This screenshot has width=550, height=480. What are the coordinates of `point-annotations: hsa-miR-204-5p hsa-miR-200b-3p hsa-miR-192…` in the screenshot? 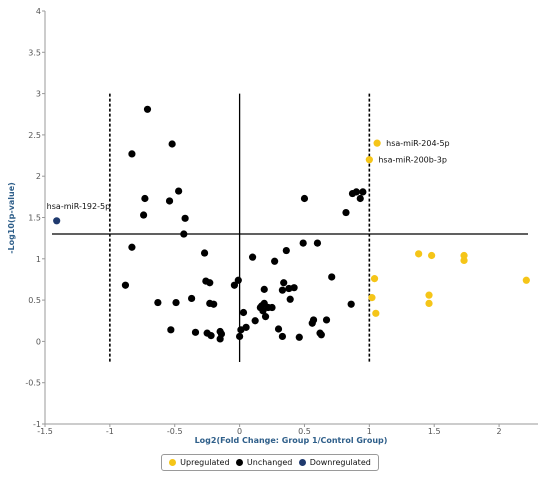 It's located at (248, 175).